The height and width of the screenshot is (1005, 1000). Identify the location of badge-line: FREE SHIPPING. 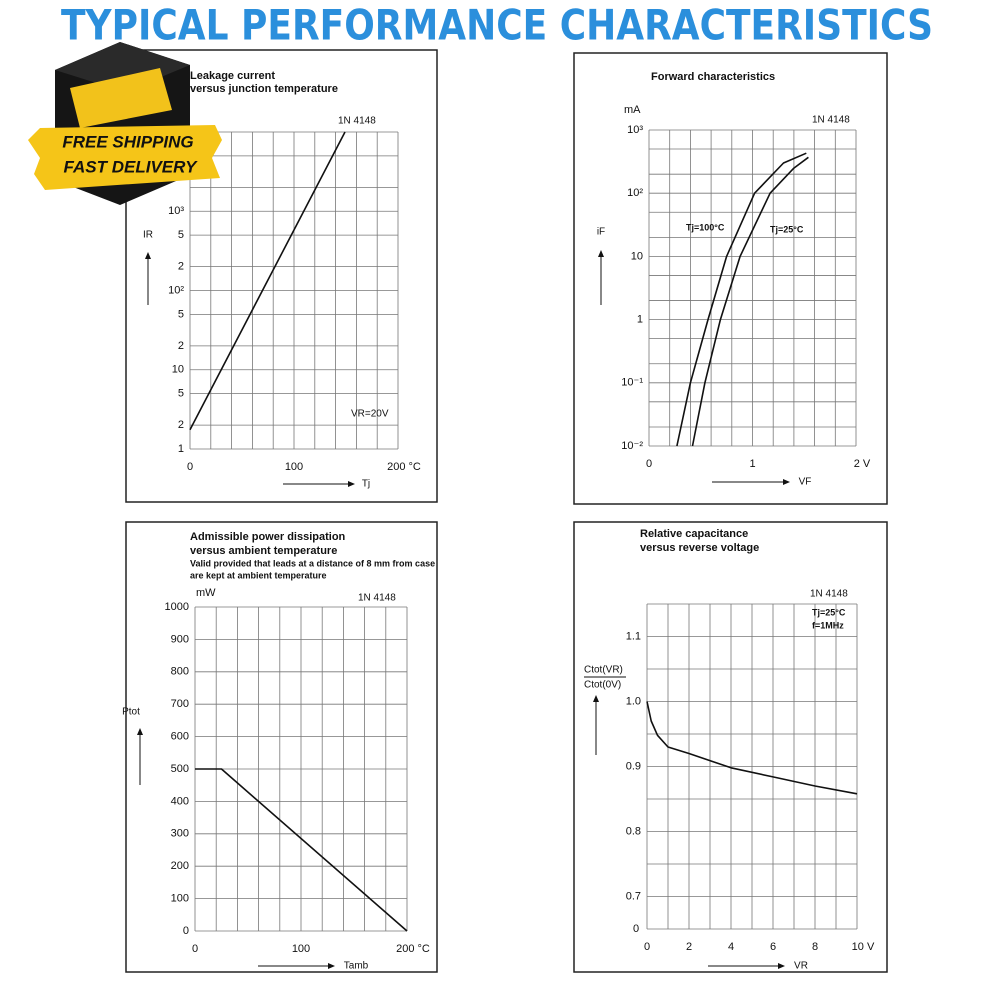
(127, 141).